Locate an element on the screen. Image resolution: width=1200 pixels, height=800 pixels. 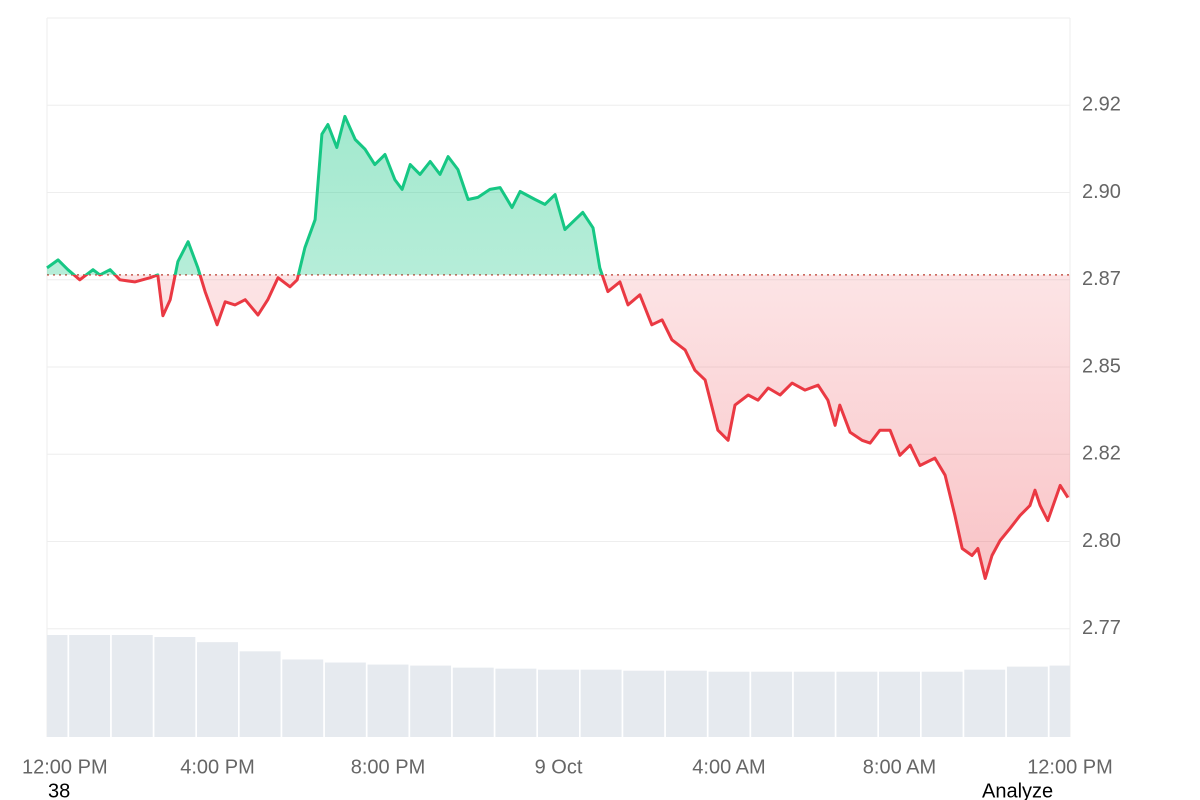
y-tick-label: 2.90 is located at coordinates (1101, 192).